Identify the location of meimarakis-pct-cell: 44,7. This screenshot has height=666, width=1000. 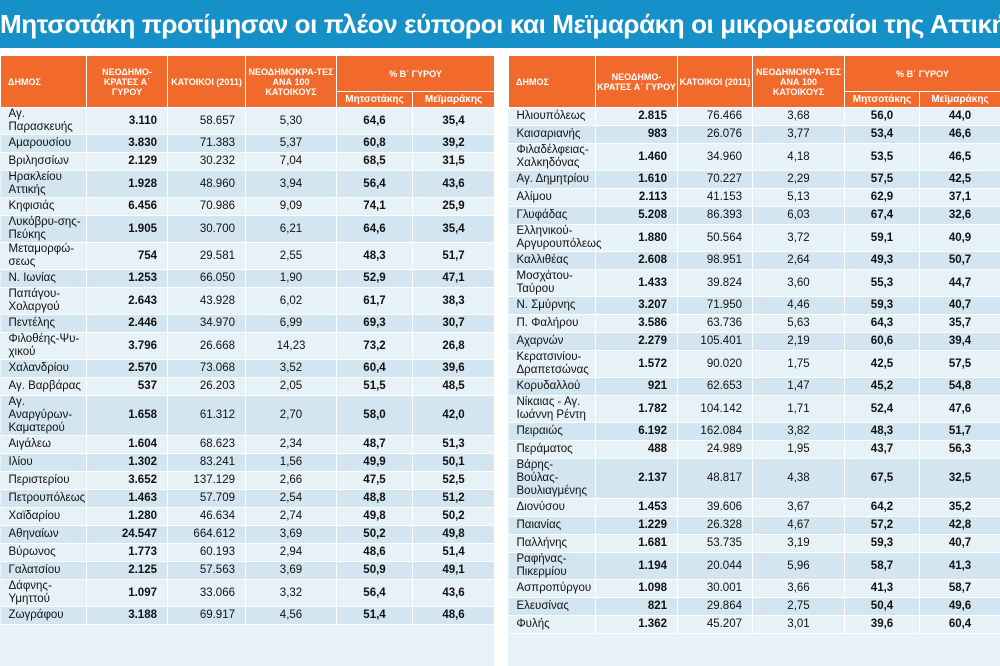
(959, 283).